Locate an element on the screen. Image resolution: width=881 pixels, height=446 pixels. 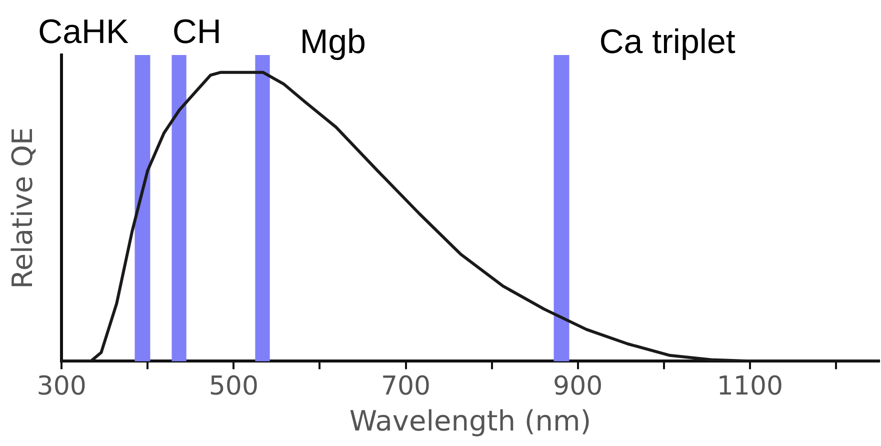
x-tick-label: 500 is located at coordinates (233, 387).